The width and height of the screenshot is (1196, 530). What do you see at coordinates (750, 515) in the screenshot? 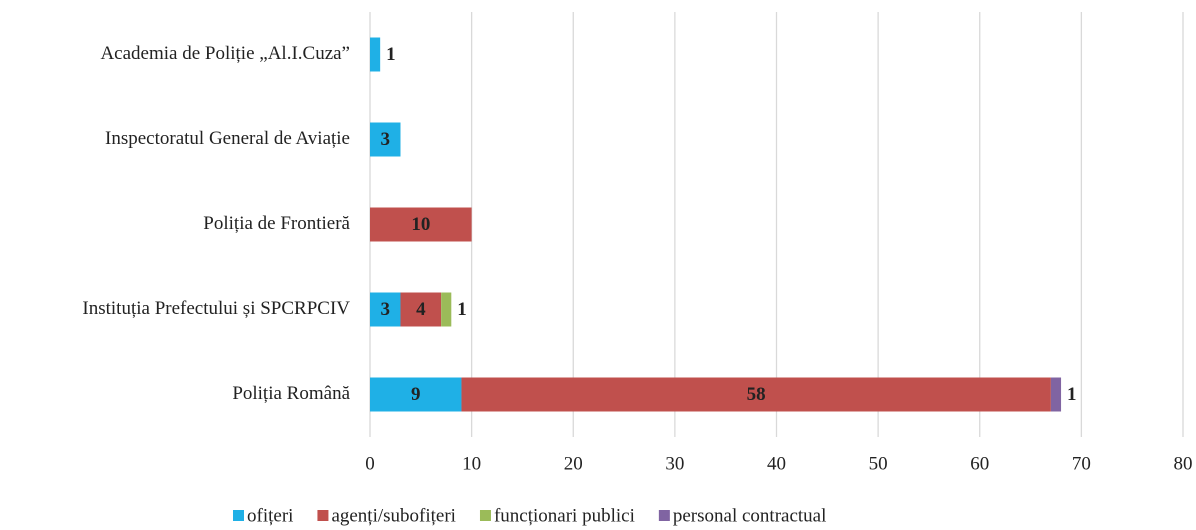
I see `legend-label: personal contractual` at bounding box center [750, 515].